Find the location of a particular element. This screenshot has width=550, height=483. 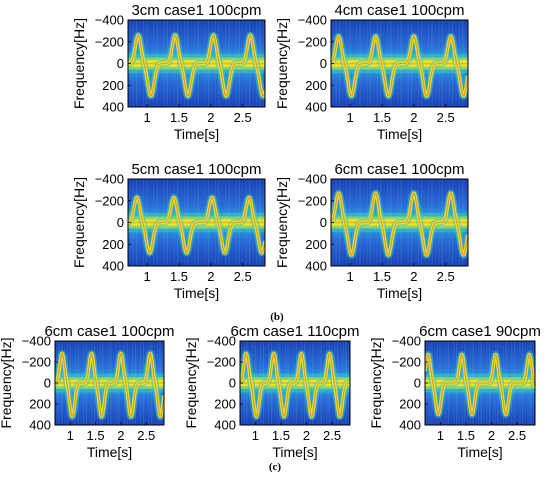

panel-title: 6cm case1 110cpm is located at coordinates (295, 331).